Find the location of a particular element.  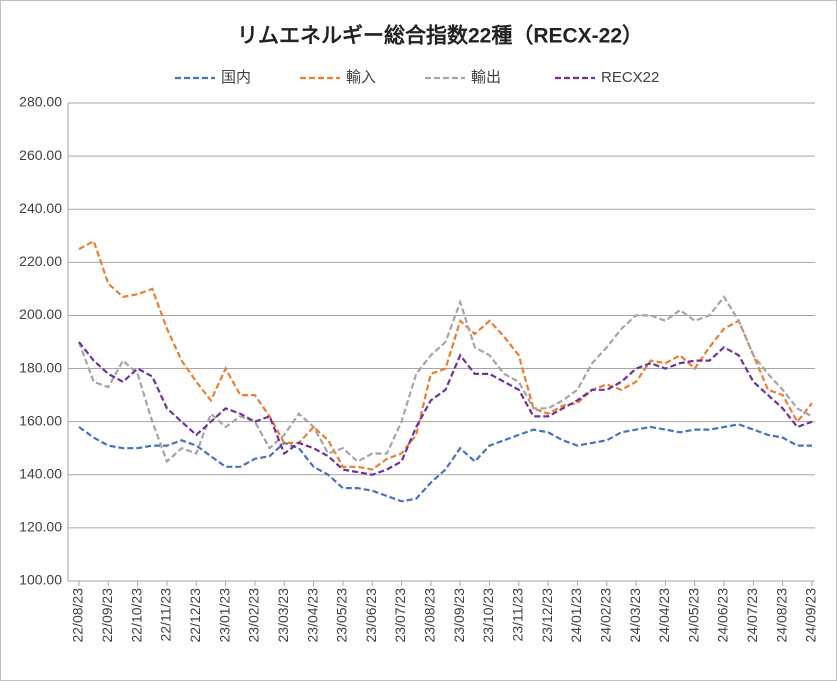

x-tick-label: 23/11/23 is located at coordinates (518, 615).